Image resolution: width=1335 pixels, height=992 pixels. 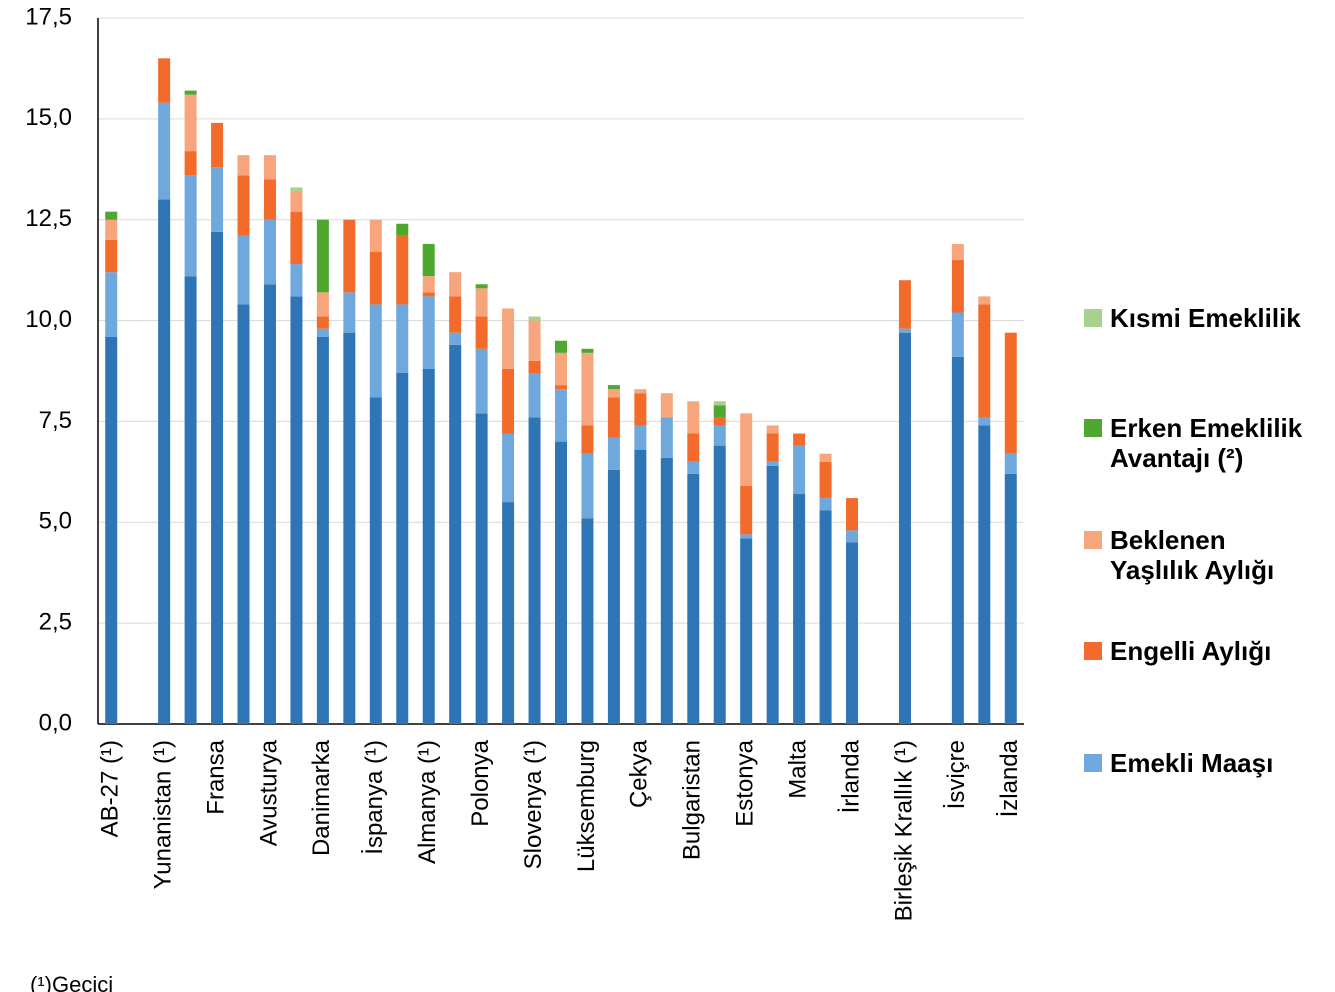 I want to click on legend-item: Engelli Aylığı, so click(x=1206, y=651).